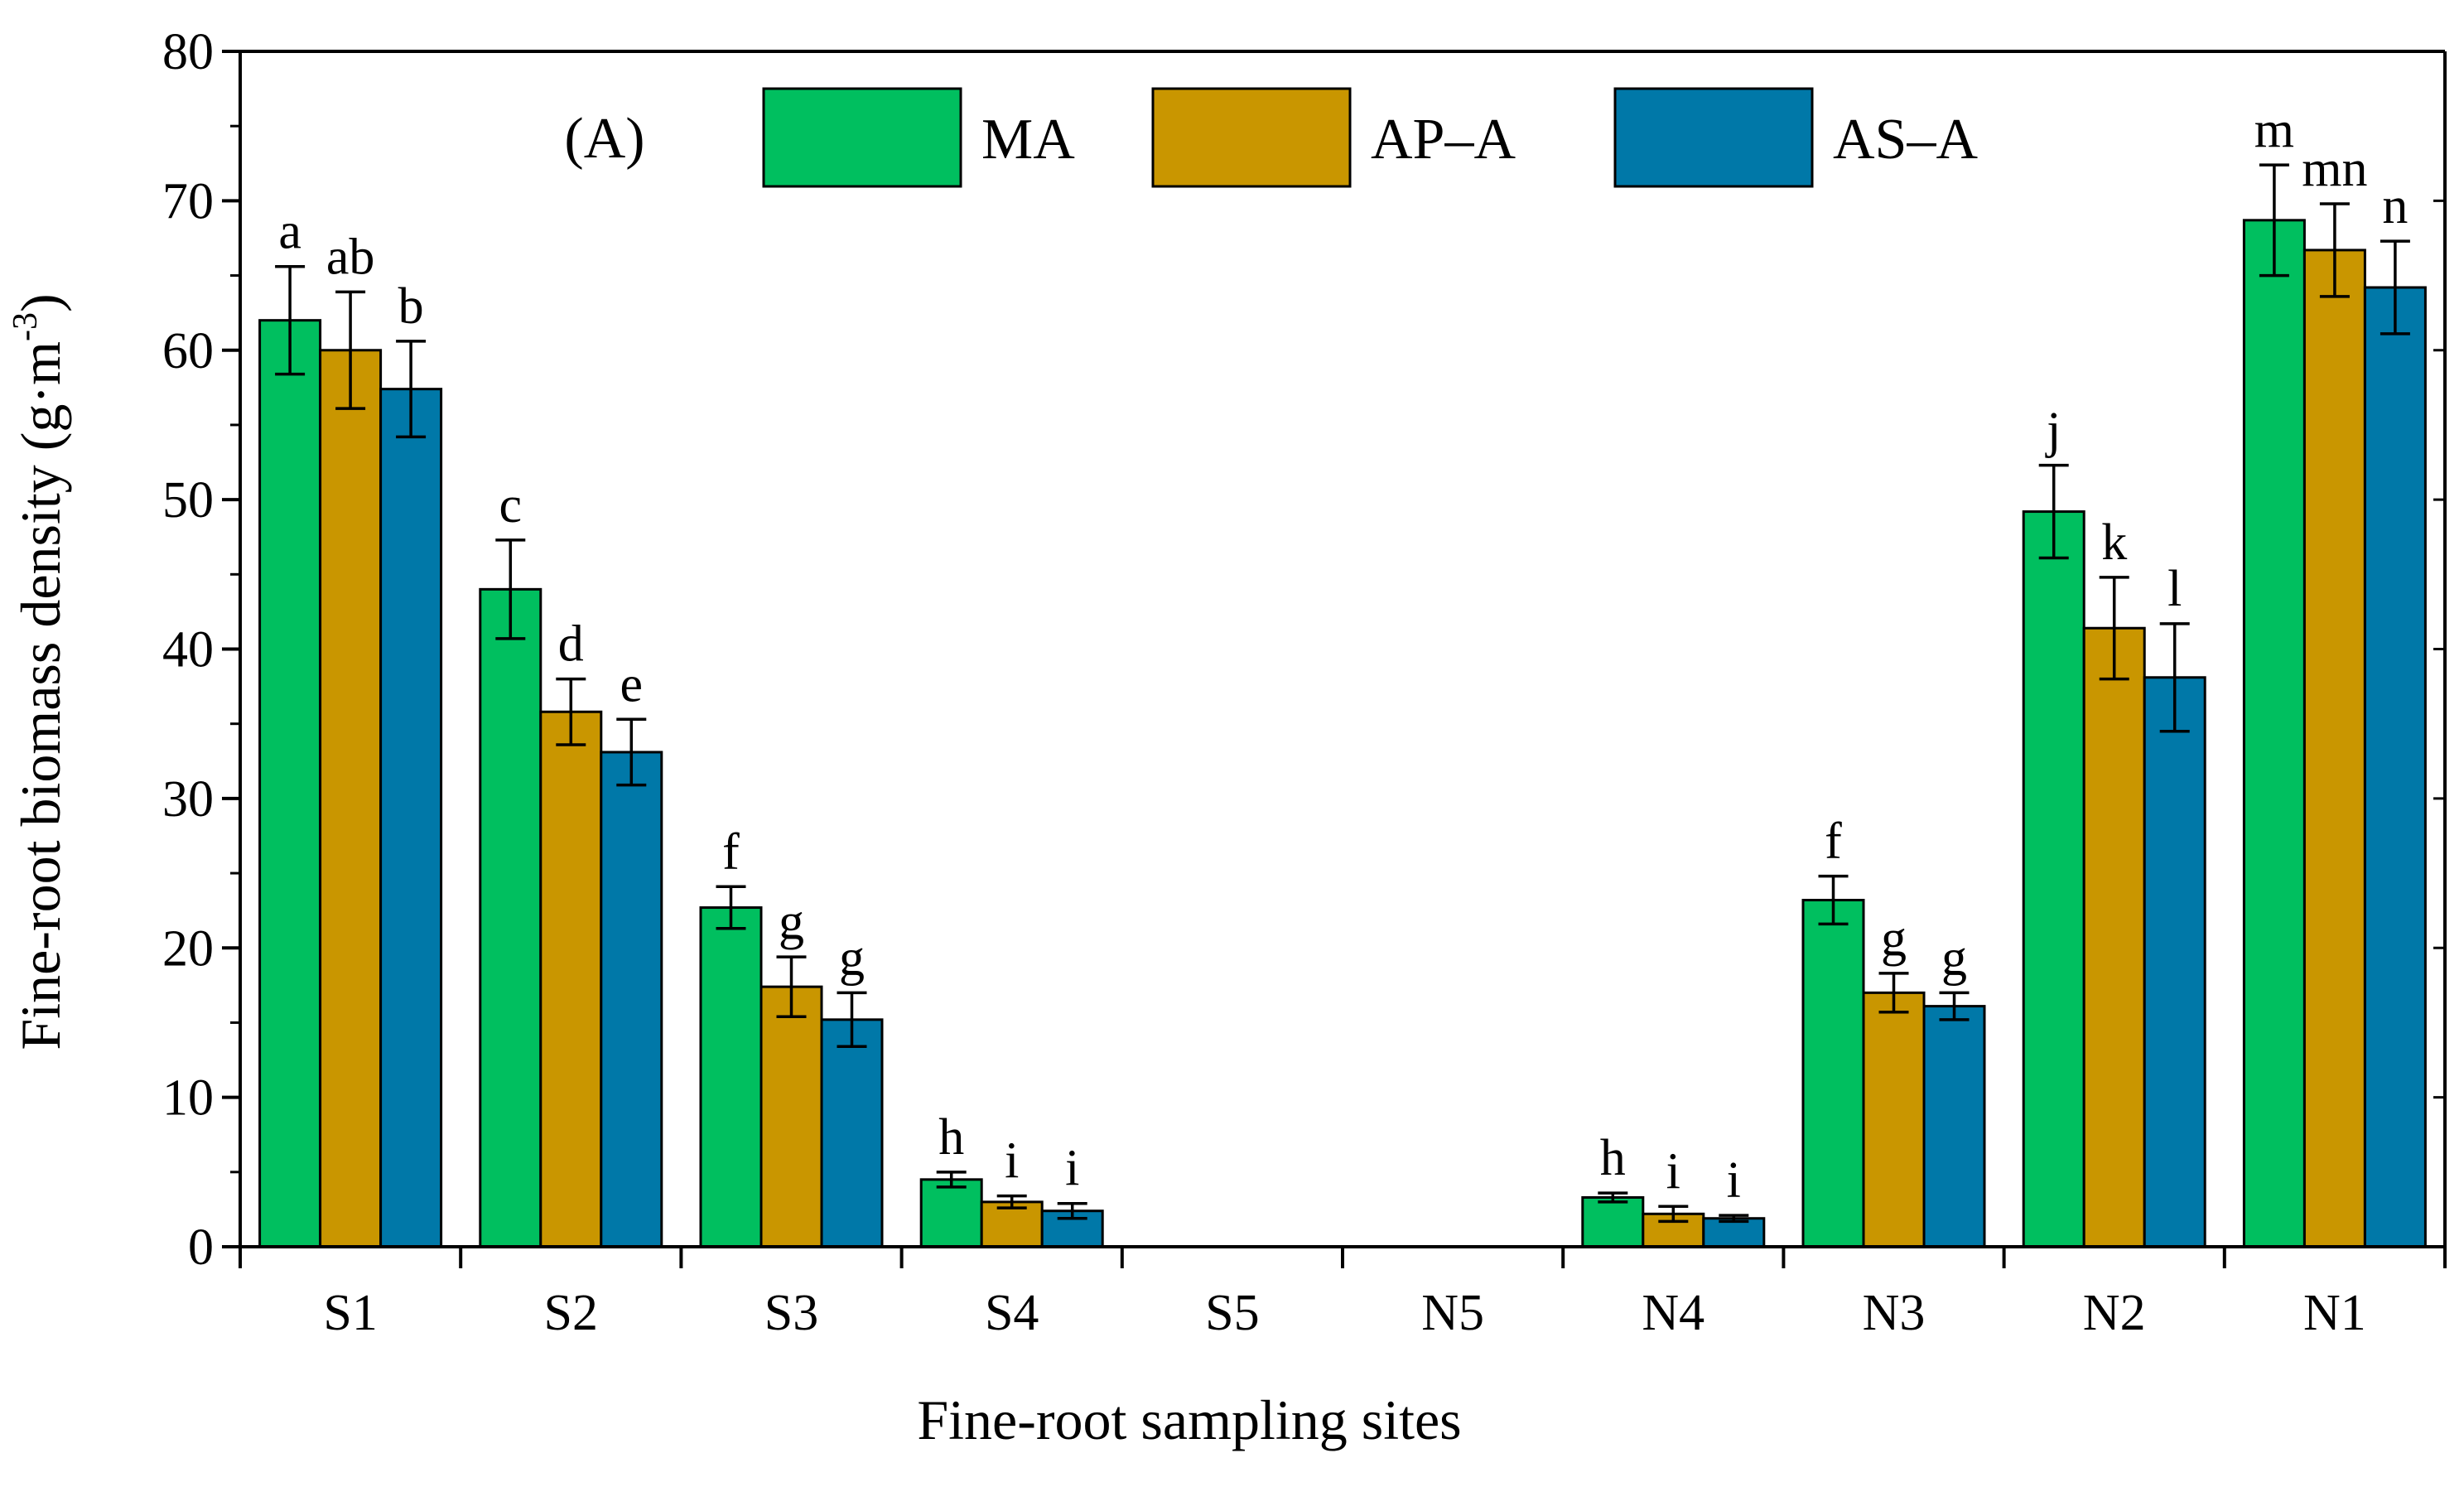 The height and width of the screenshot is (1487, 2464). Describe the element at coordinates (852, 957) in the screenshot. I see `letter-S3-AS–A: g` at that location.